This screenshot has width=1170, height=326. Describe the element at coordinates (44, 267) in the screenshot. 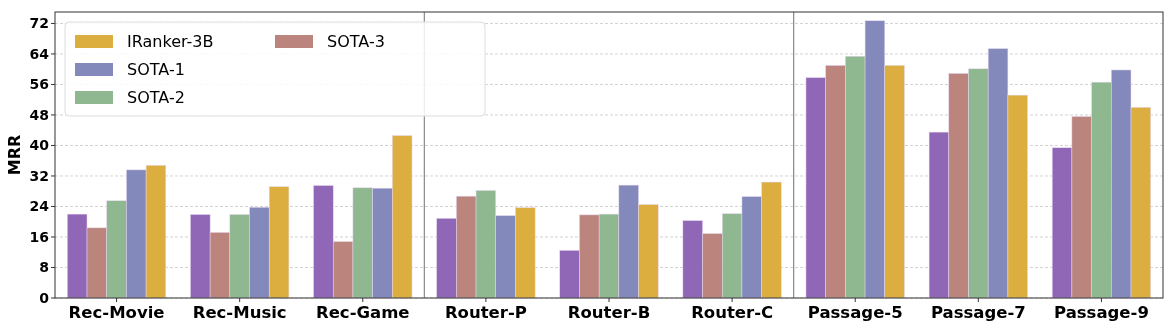

I see `y-tick-label: 8` at that location.